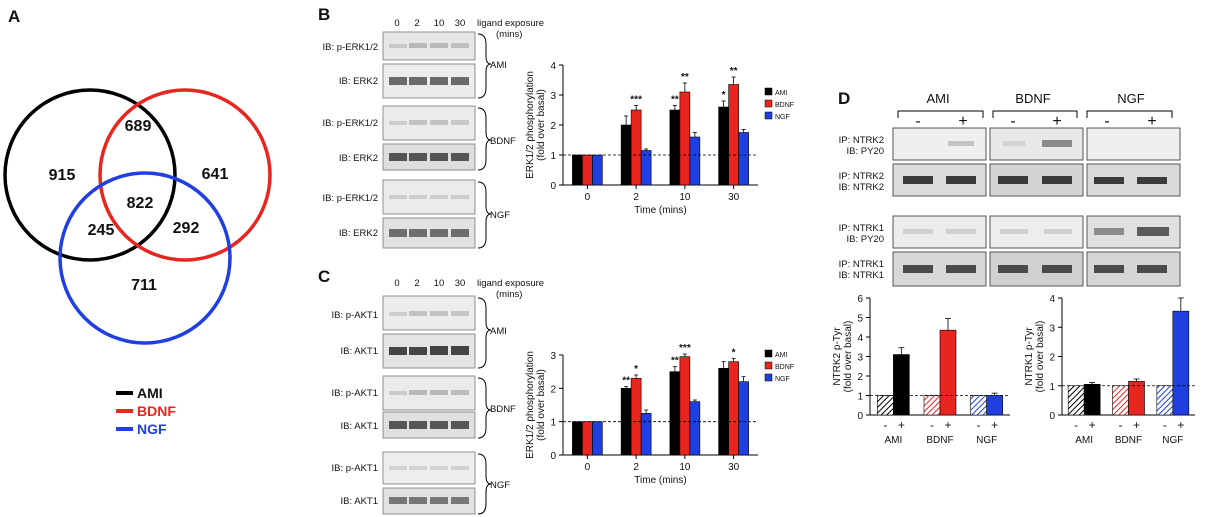 This screenshot has width=1205, height=517. I want to click on venn-circle-ami, so click(90, 175).